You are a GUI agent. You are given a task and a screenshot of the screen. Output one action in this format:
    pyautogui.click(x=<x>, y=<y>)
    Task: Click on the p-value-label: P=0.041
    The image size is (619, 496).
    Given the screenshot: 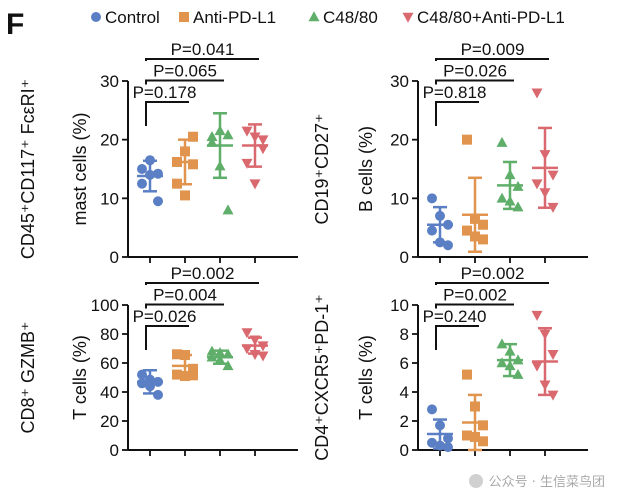 What is the action you would take?
    pyautogui.click(x=203, y=49)
    